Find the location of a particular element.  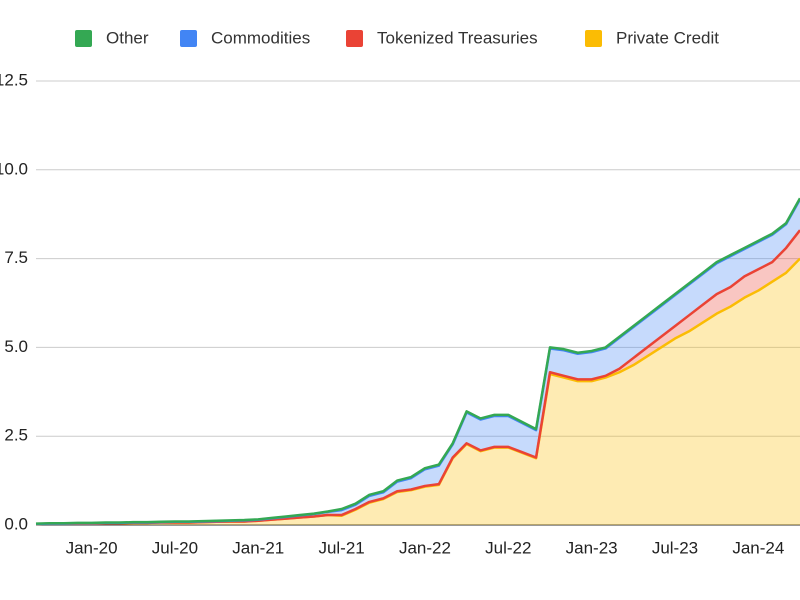

y-tick-label: 2.5 is located at coordinates (16, 435).